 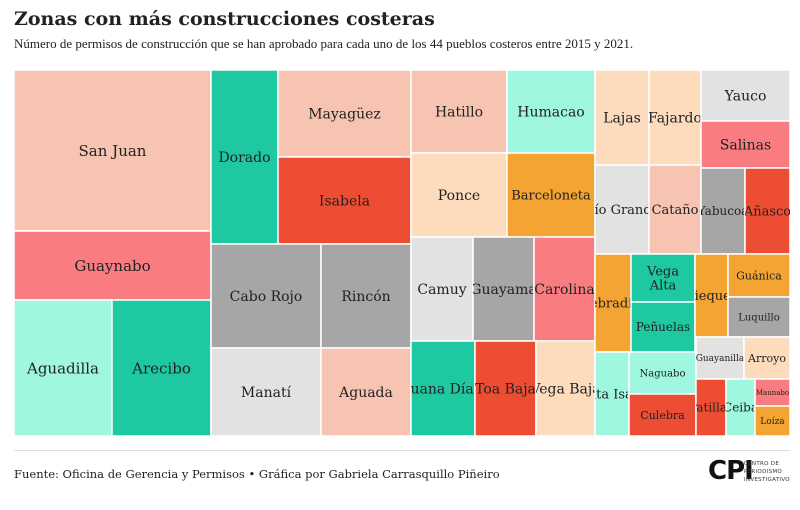 I want to click on treemap-label-yauco: Yauco, so click(x=745, y=96).